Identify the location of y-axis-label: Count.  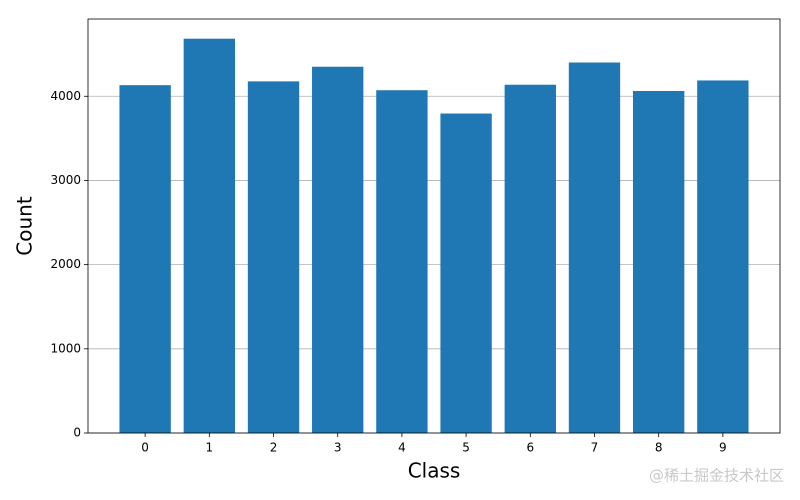
(25, 226).